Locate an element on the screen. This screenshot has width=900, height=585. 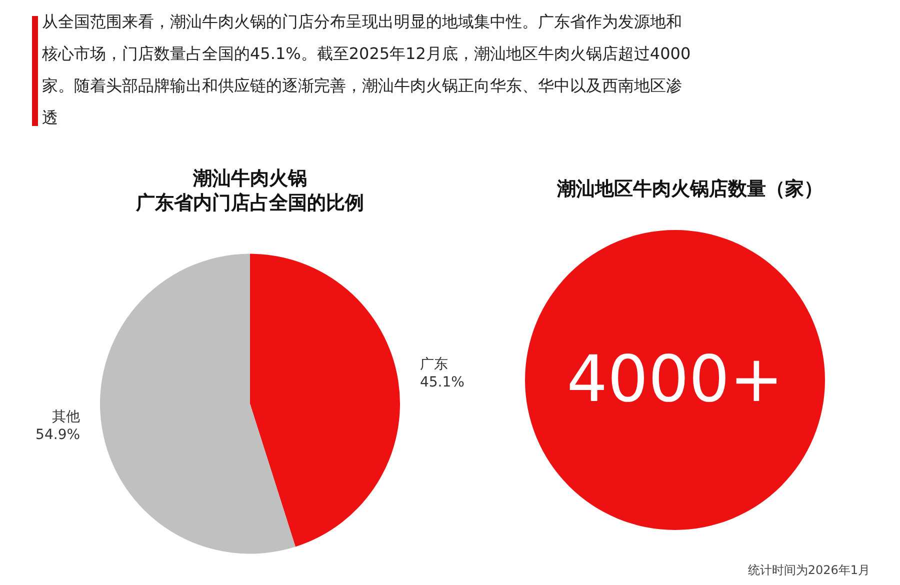
data-label: 45.1% is located at coordinates (442, 382).